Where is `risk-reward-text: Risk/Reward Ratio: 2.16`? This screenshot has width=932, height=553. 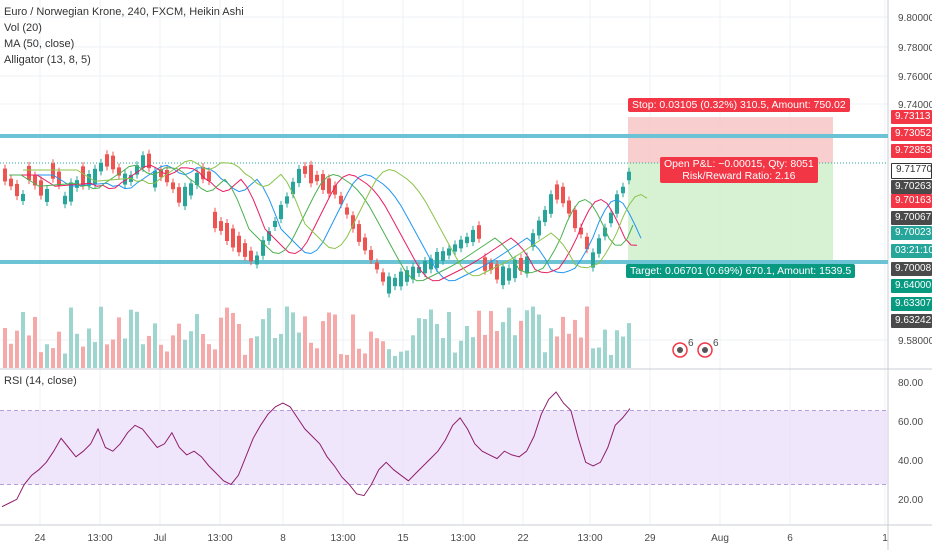
risk-reward-text: Risk/Reward Ratio: 2.16 is located at coordinates (739, 176).